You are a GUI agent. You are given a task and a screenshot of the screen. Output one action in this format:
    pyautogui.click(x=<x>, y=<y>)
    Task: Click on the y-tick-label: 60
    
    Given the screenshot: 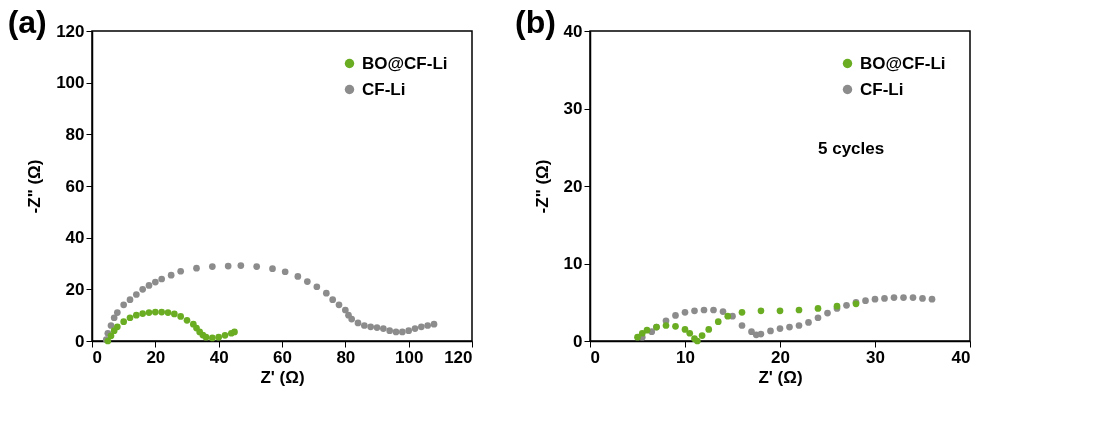 What is the action you would take?
    pyautogui.click(x=75, y=186)
    